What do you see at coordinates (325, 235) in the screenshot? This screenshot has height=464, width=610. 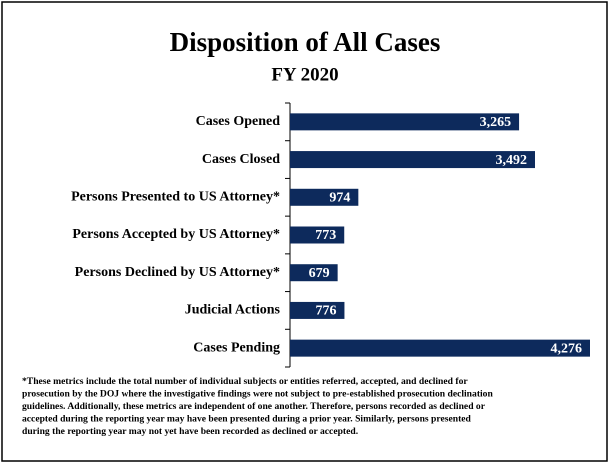 I see `value-label: 773` at bounding box center [325, 235].